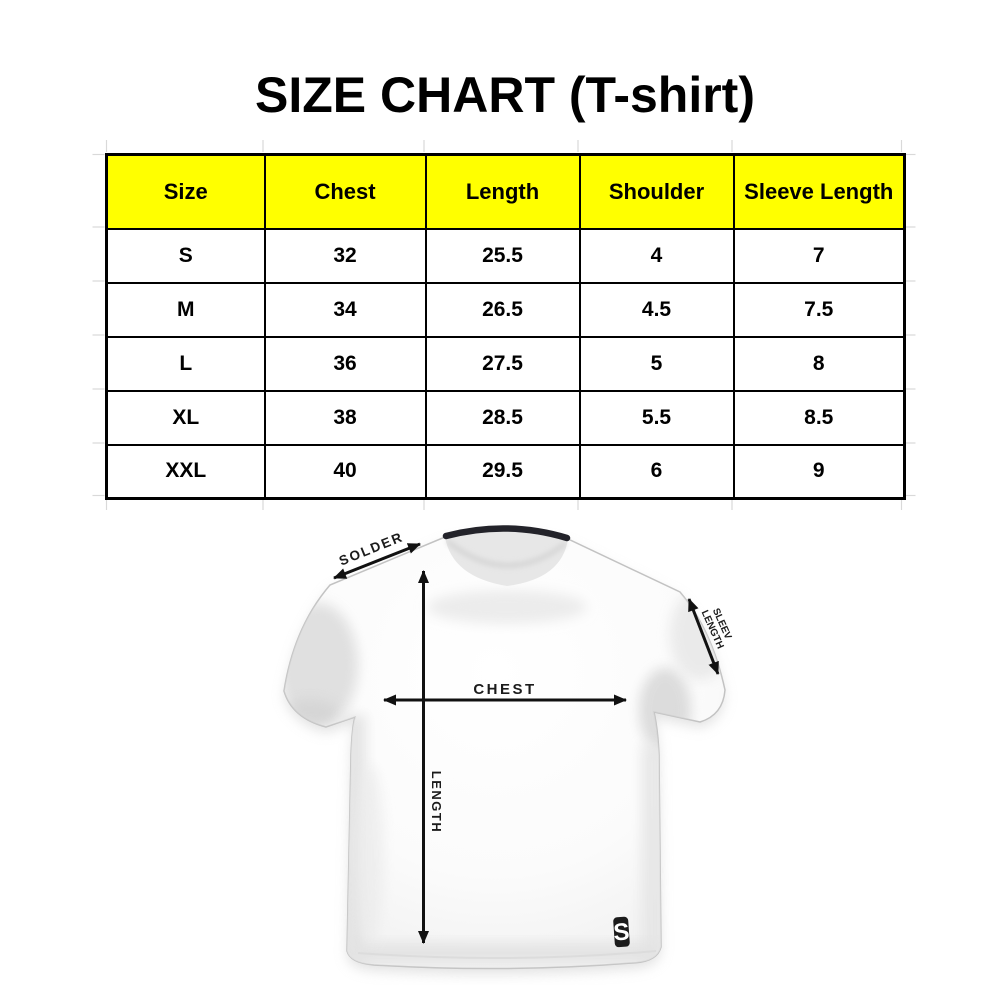  I want to click on hem-seam, so click(507, 955).